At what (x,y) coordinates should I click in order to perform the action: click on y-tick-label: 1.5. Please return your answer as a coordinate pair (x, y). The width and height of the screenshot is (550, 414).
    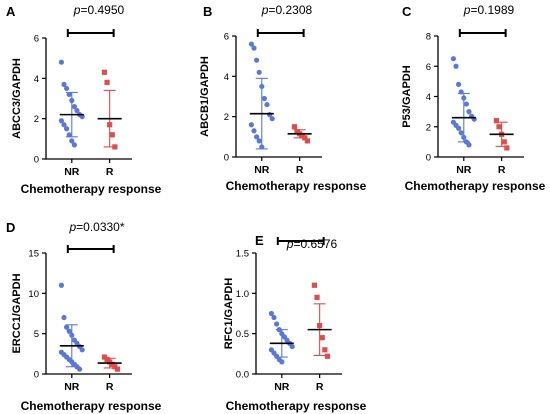
    Looking at the image, I should click on (242, 254).